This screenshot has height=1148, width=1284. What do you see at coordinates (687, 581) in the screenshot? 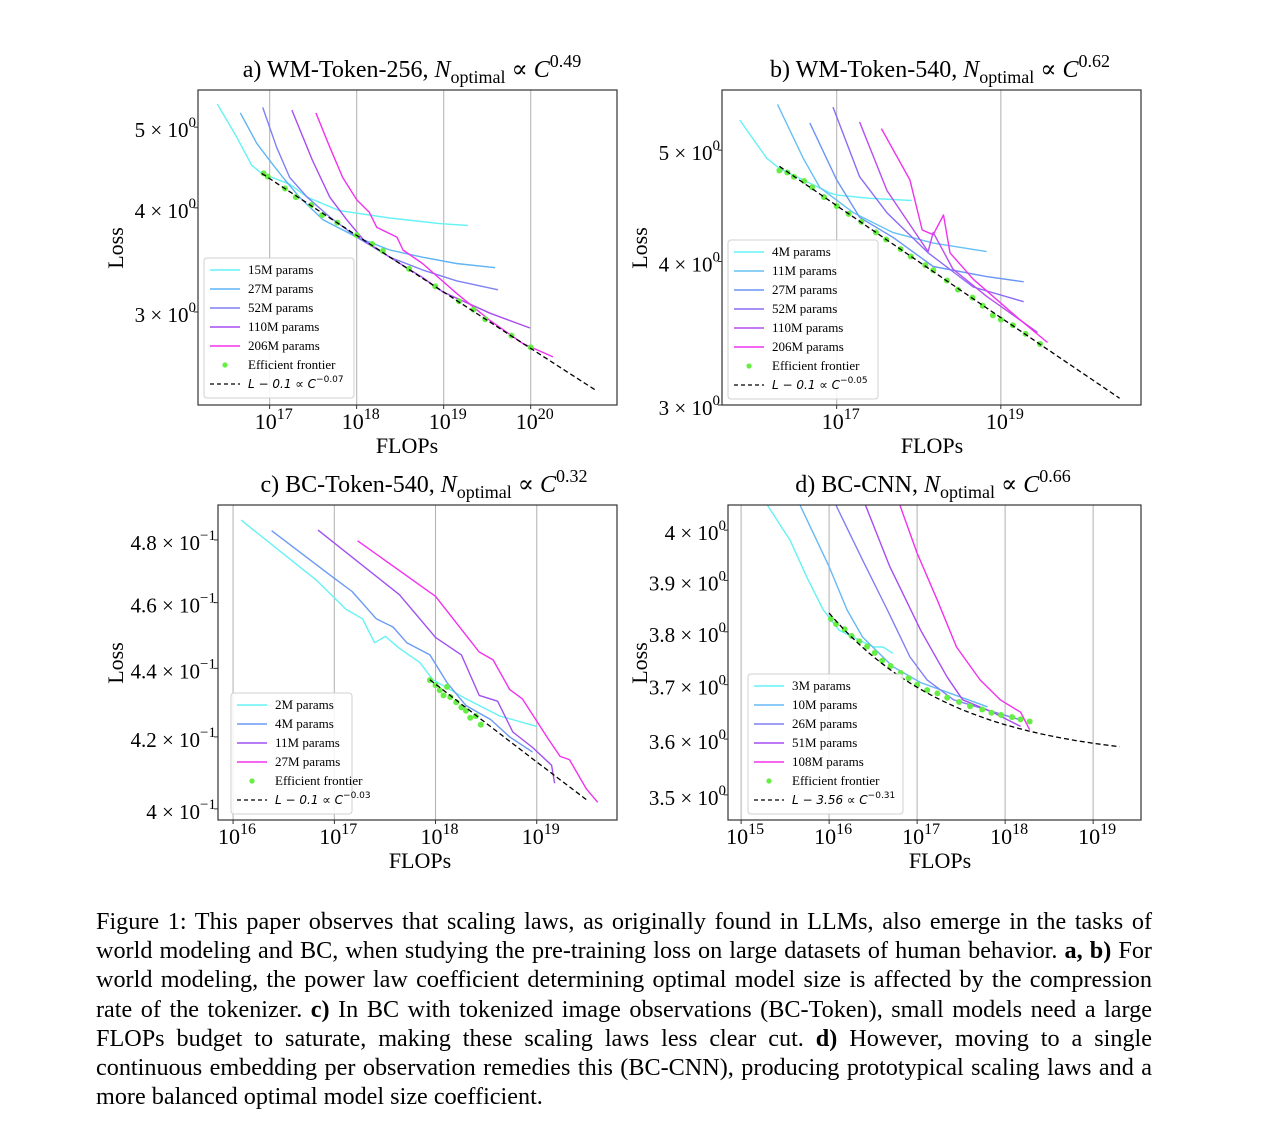
I see `y-tick-label: 3.9 × 100` at bounding box center [687, 581].